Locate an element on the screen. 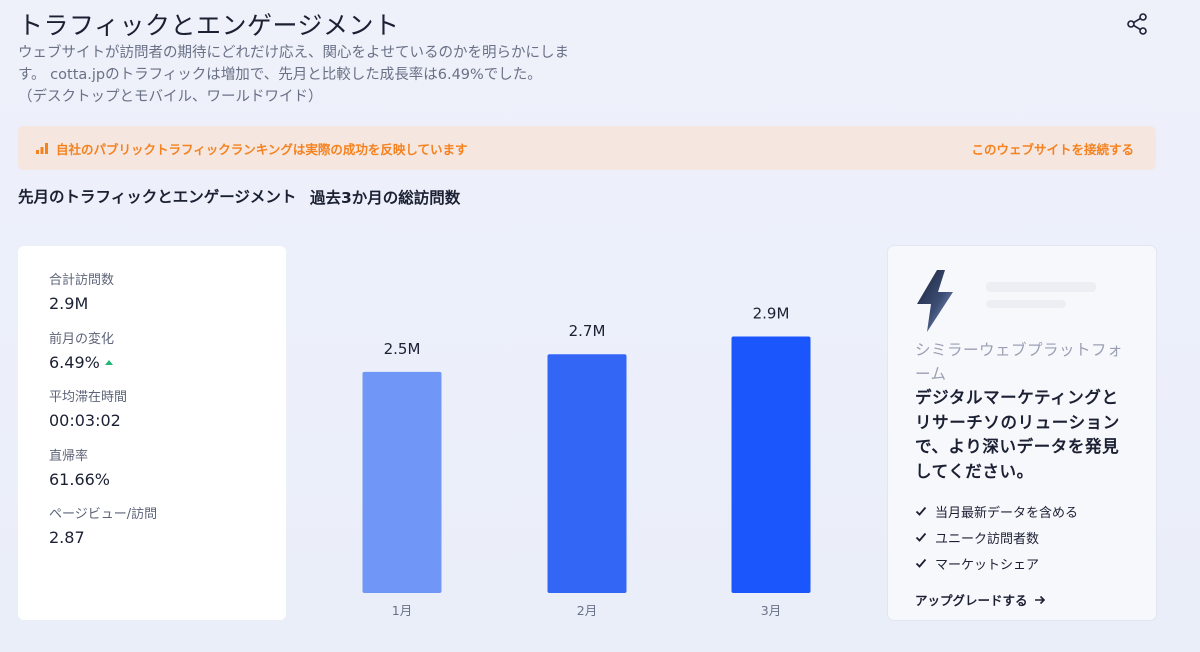 This screenshot has height=652, width=1200. promo-feature-label: ユニーク訪問者数 is located at coordinates (987, 539).